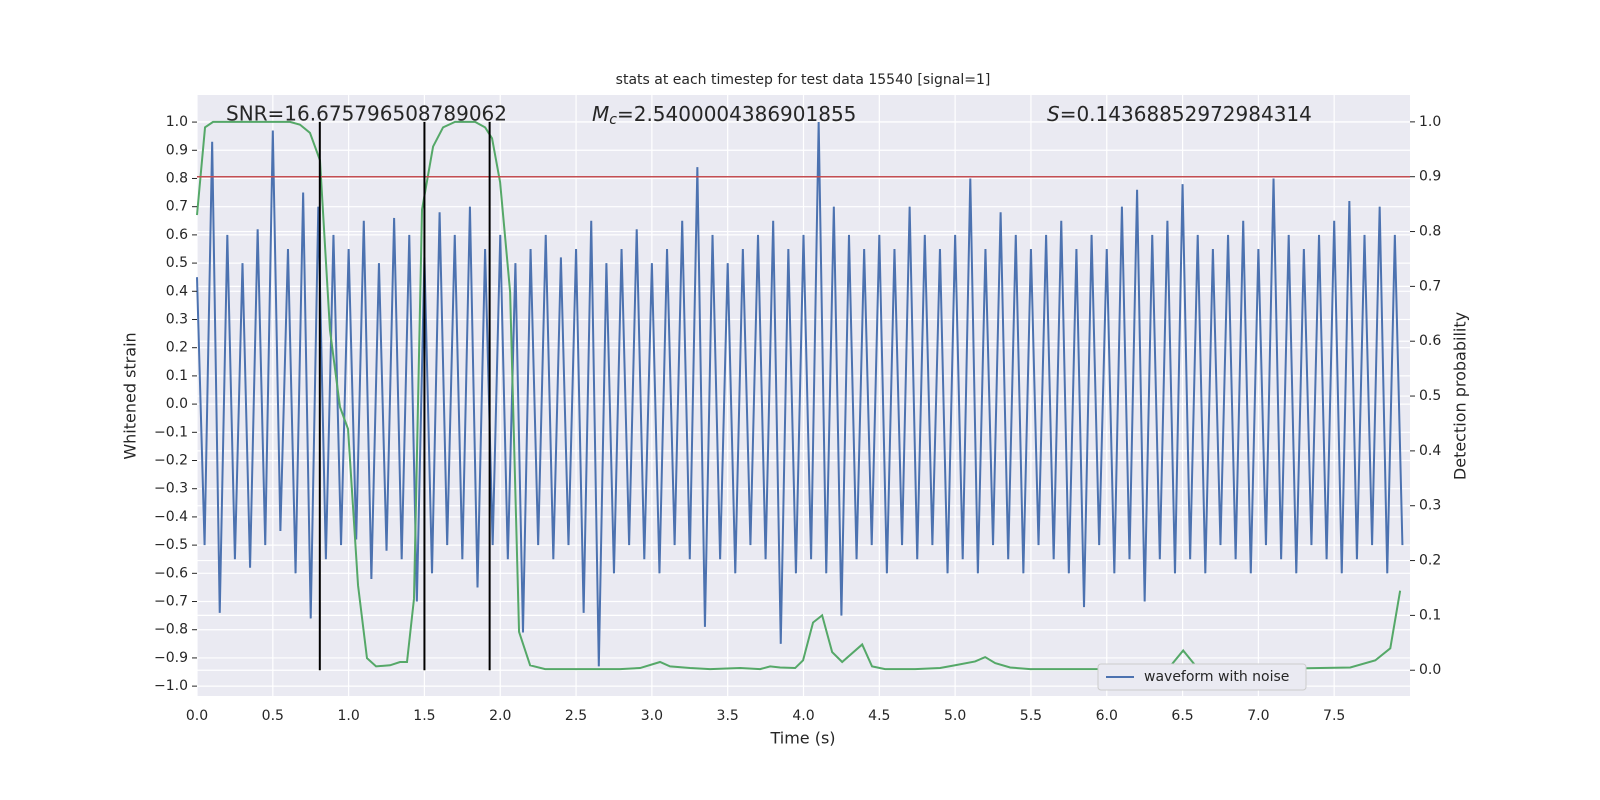 This screenshot has height=800, width=1600. What do you see at coordinates (177, 263) in the screenshot?
I see `y-tick-label: 0.5` at bounding box center [177, 263].